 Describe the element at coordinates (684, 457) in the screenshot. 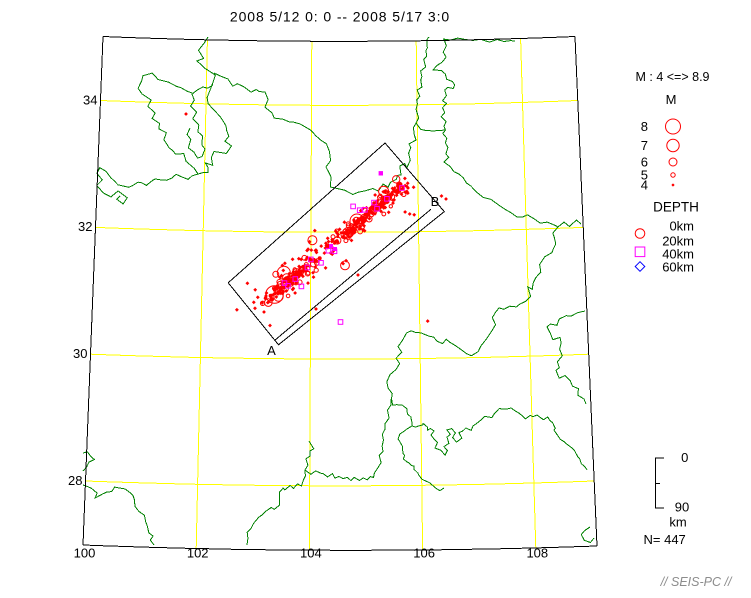

I see `svg-text: 0` at that location.